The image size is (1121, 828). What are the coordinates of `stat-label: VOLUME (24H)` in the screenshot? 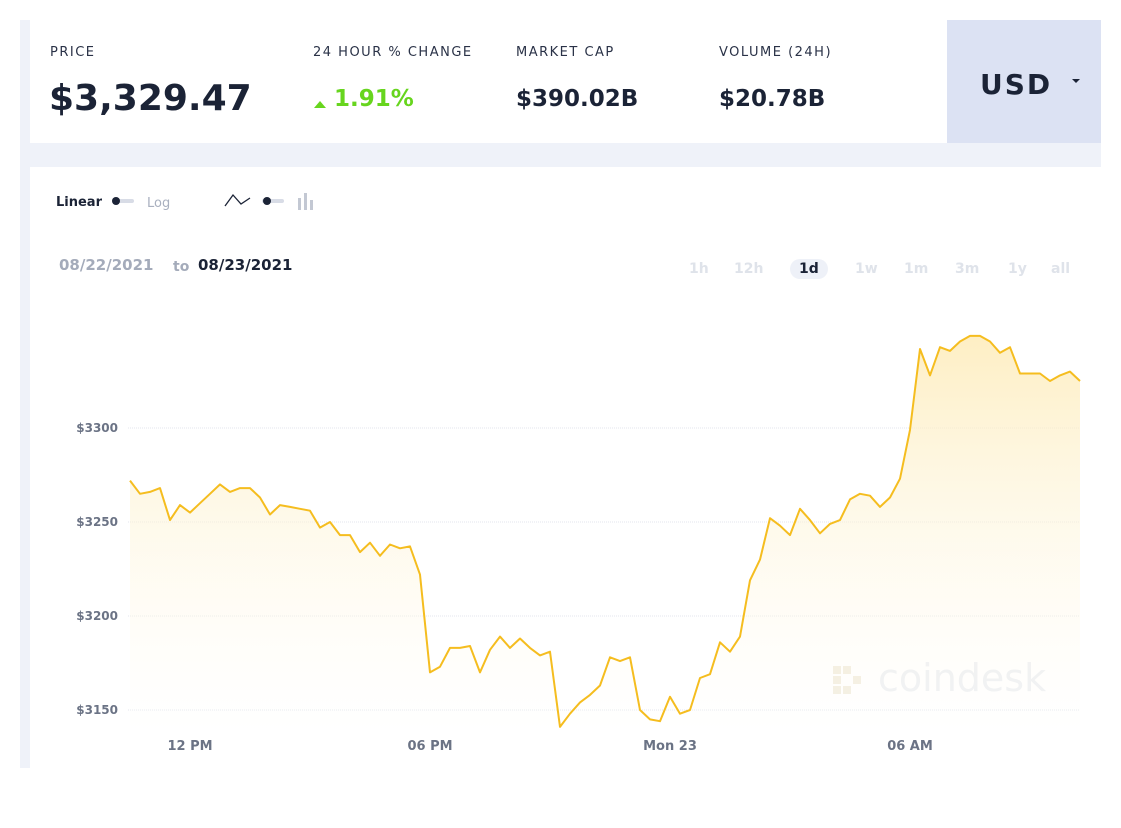 It's located at (776, 52).